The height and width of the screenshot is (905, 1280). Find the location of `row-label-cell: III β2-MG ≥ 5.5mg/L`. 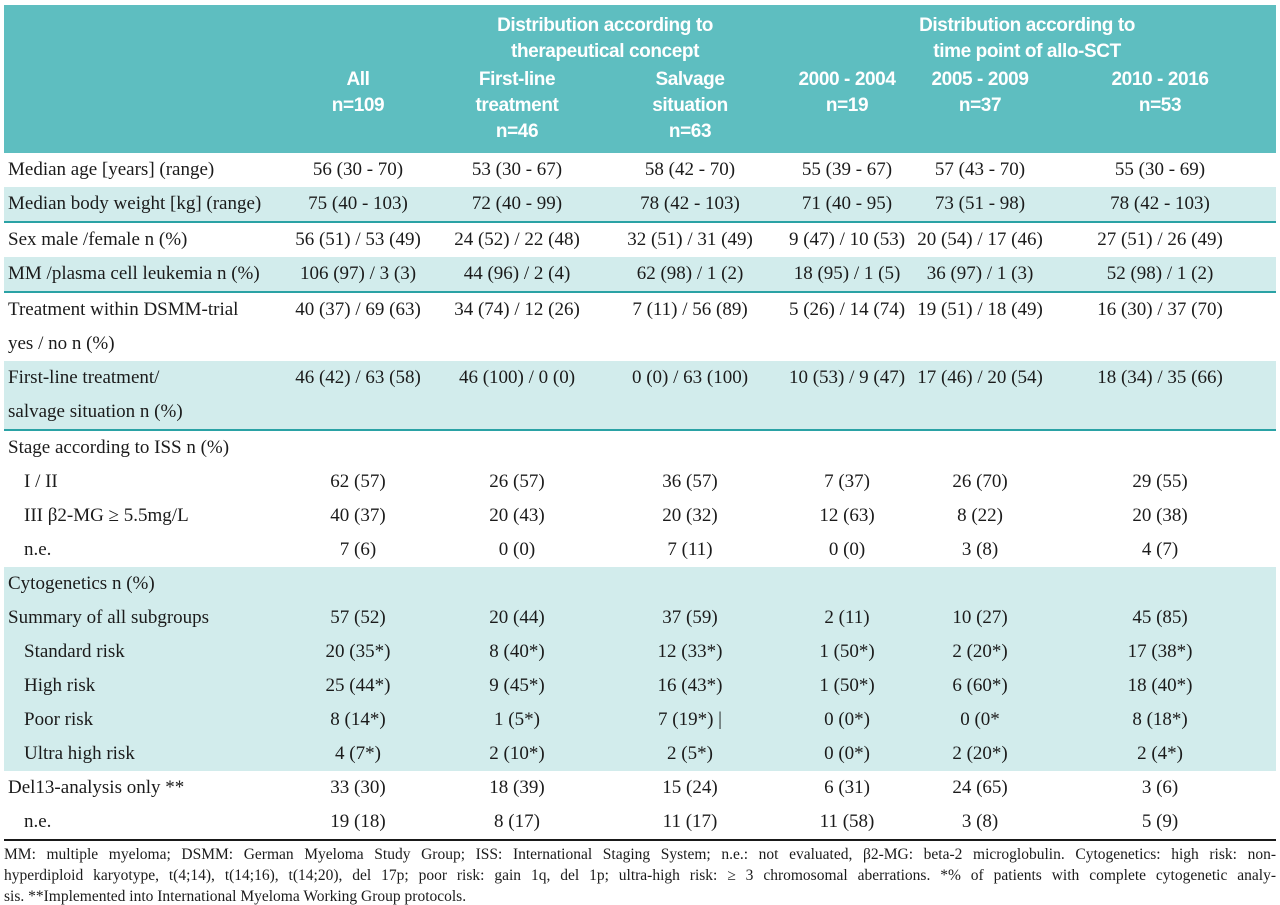

row-label-cell: III β2-MG ≥ 5.5mg/L is located at coordinates (144, 516).